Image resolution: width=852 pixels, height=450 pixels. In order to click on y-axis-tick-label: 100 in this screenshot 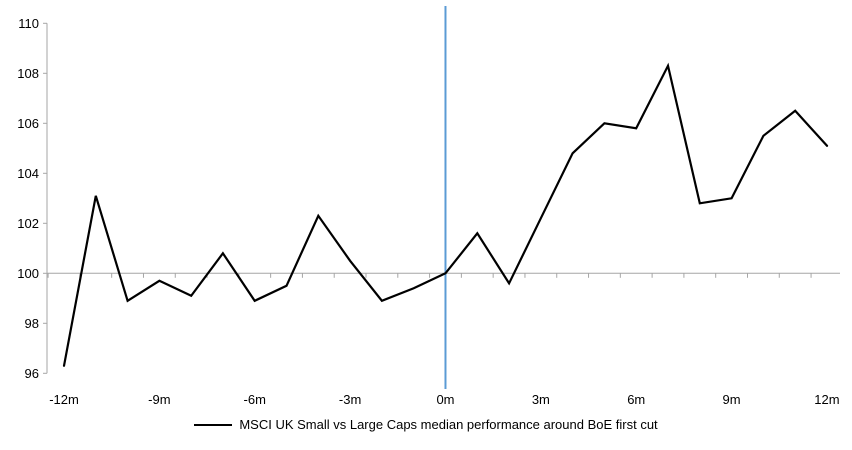, I will do `click(28, 273)`.